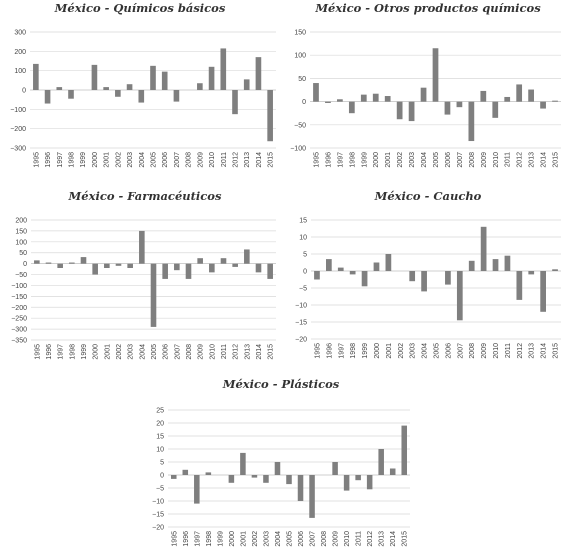 The width and height of the screenshot is (565, 560). What do you see at coordinates (25, 264) in the screenshot?
I see `y-tick-label: 0` at bounding box center [25, 264].